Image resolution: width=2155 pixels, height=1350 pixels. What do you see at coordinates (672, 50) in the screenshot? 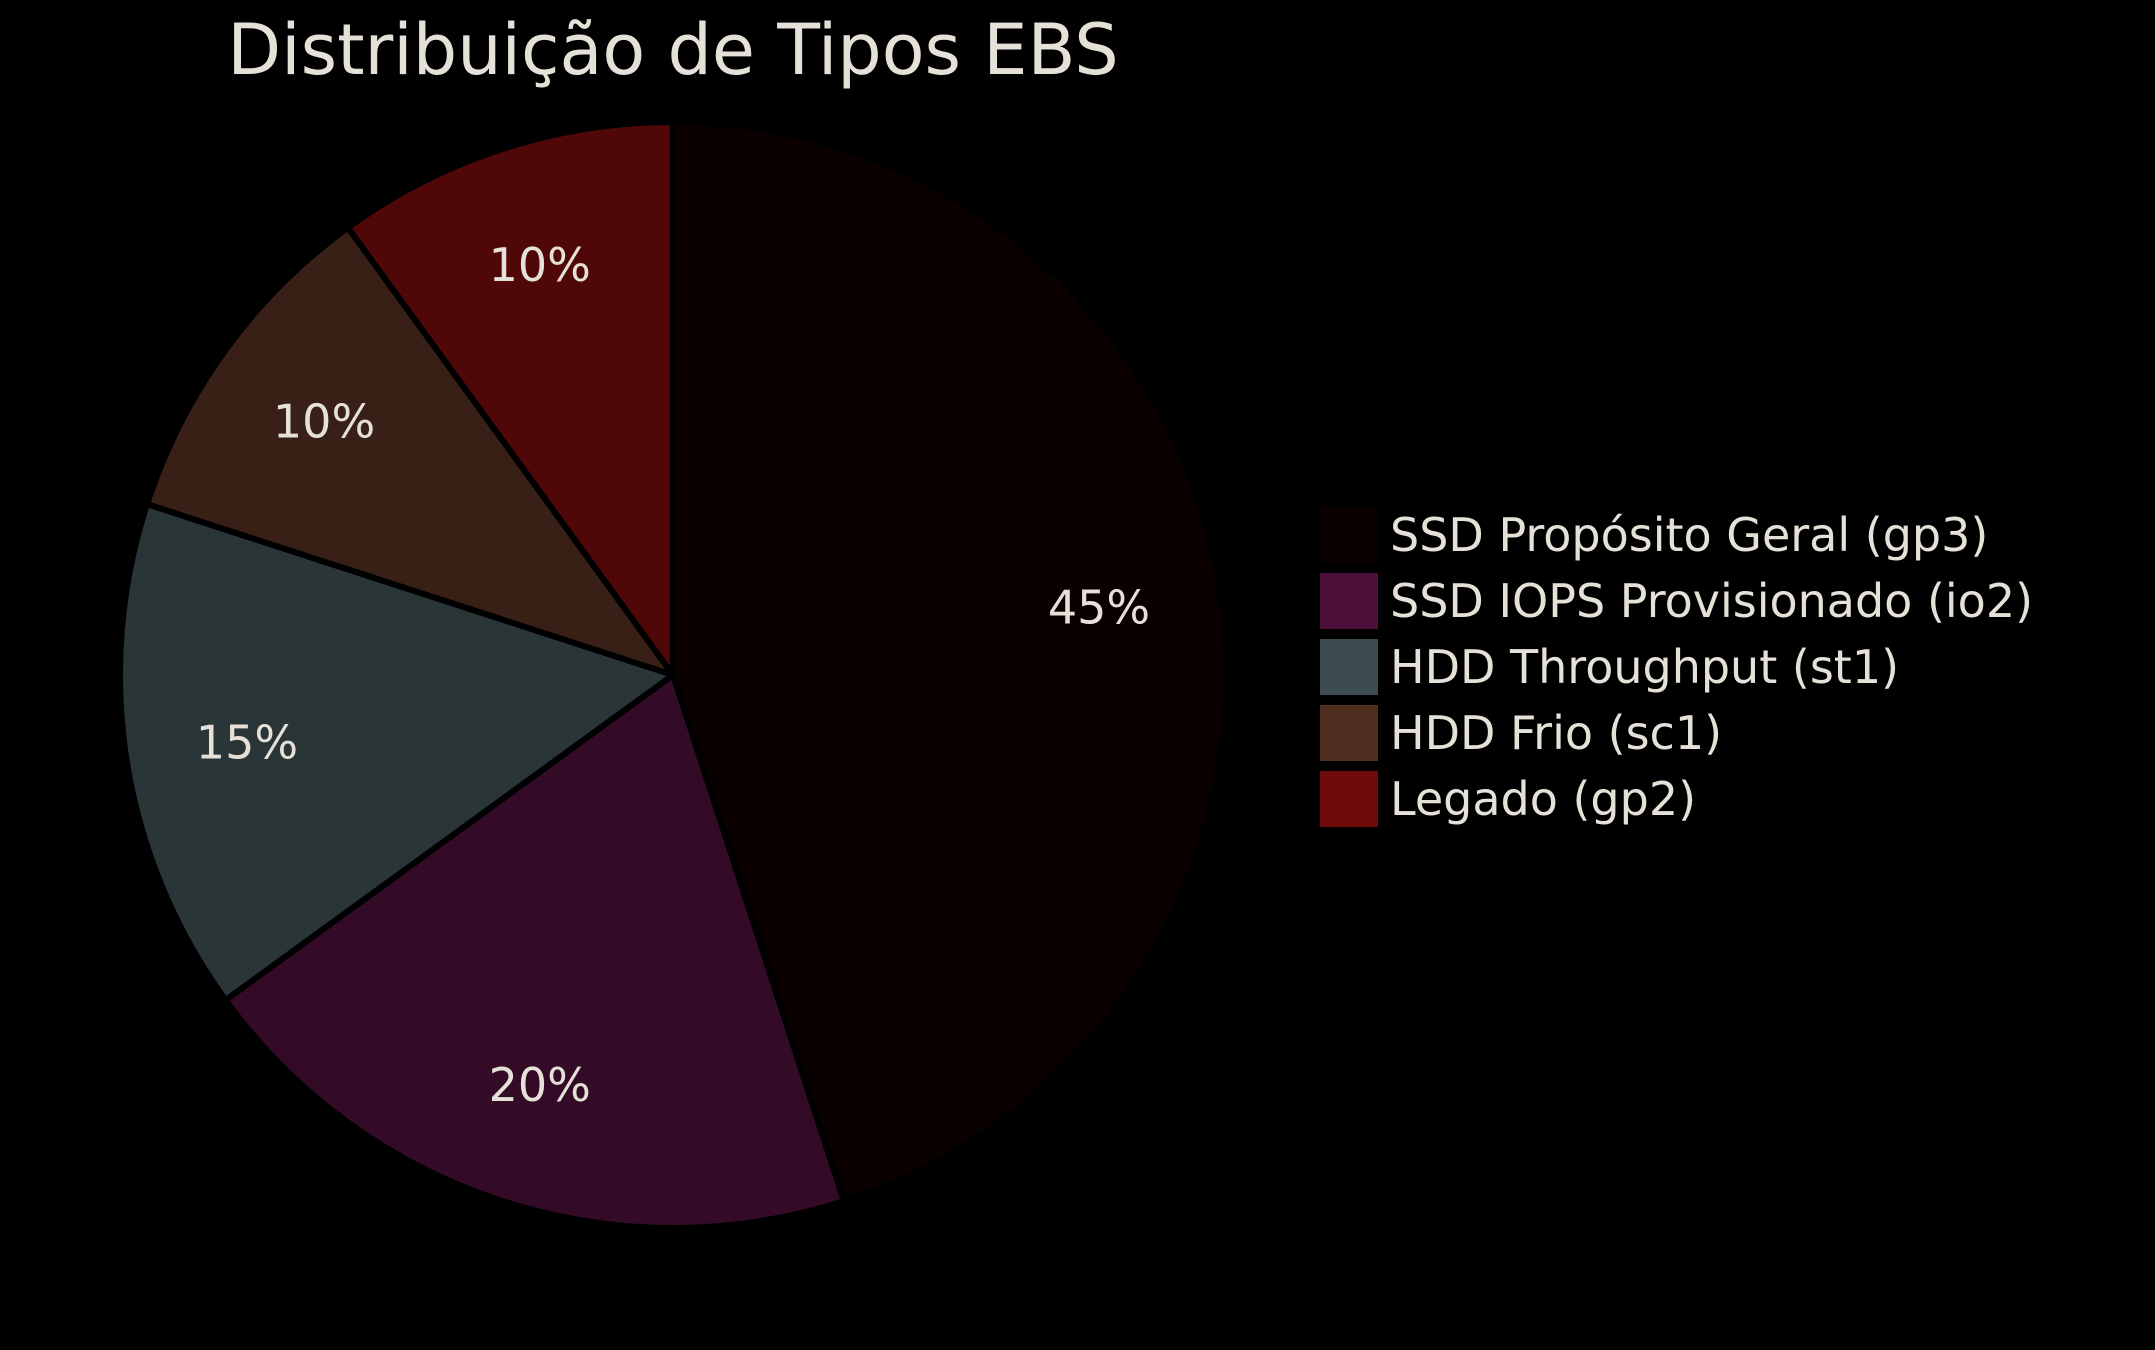
I see `chart-title: Distribuição de Tipos EBS` at bounding box center [672, 50].